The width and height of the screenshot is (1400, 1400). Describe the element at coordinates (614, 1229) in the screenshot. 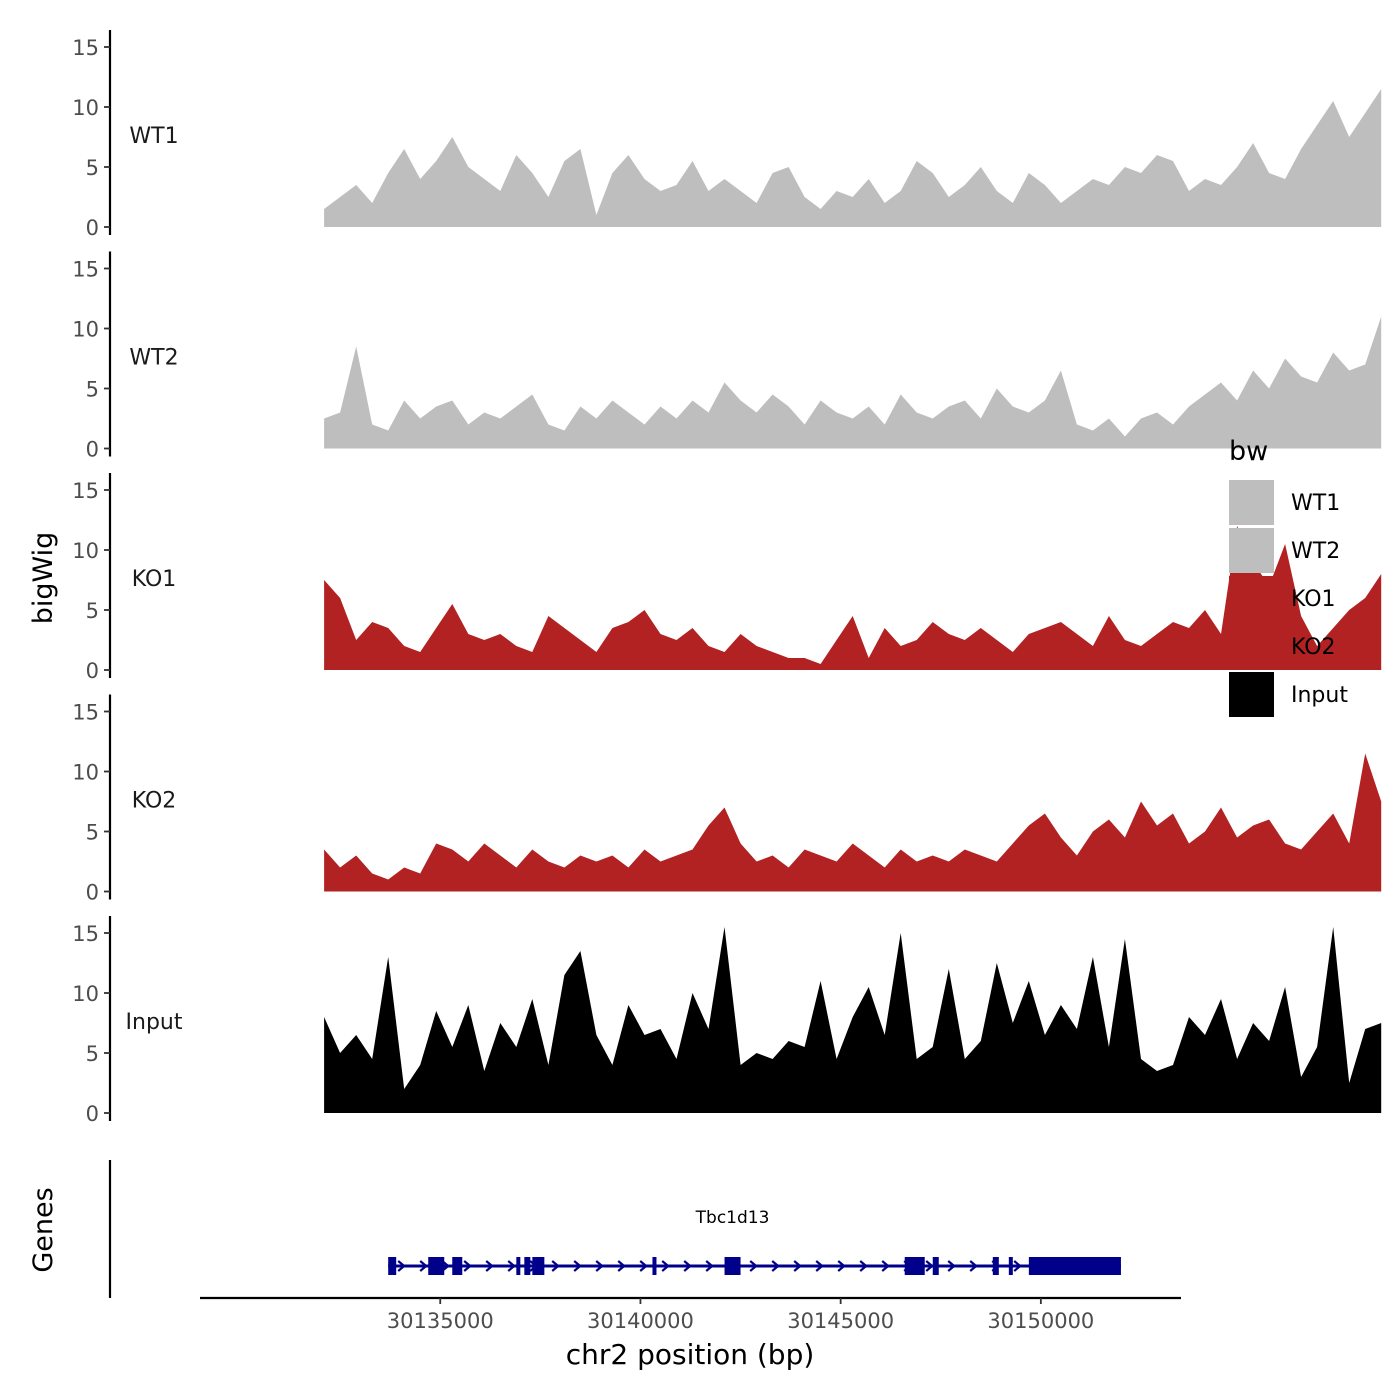

I see `gene-track: Tbc1d13` at that location.